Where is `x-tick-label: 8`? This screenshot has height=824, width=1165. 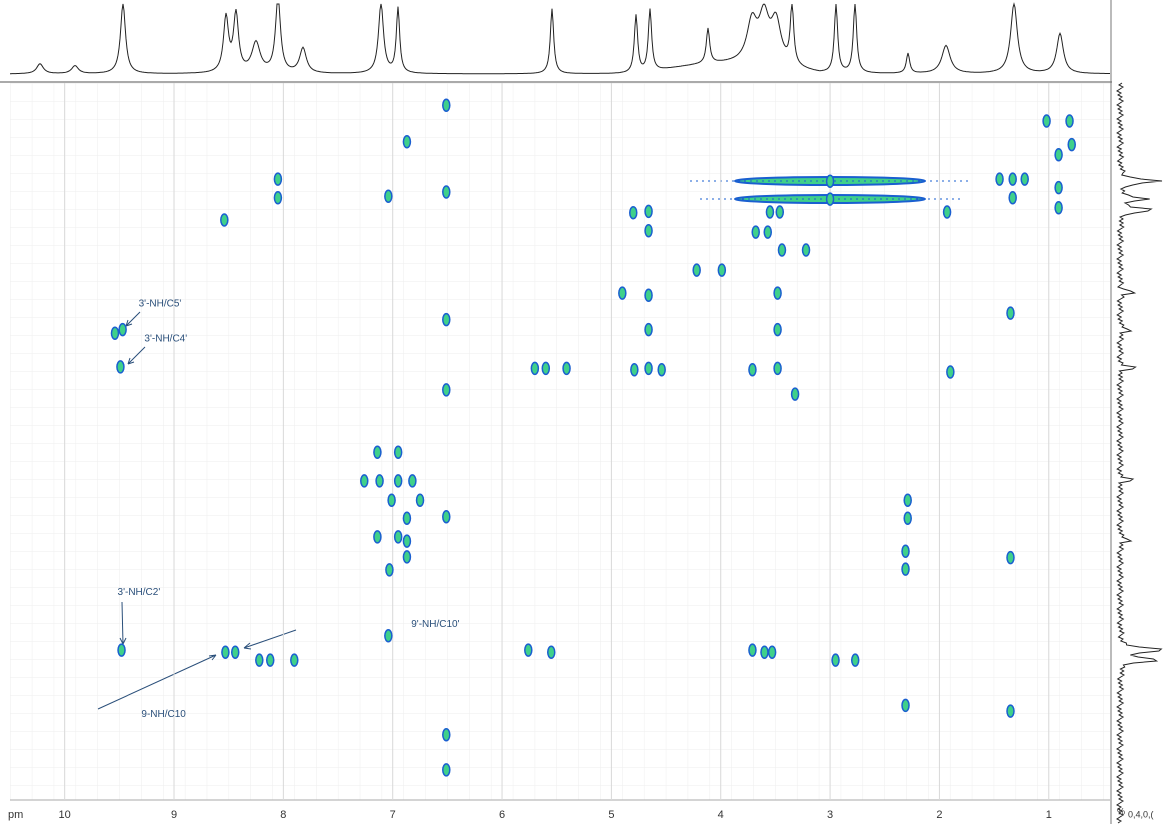 x-tick-label: 8 is located at coordinates (283, 815).